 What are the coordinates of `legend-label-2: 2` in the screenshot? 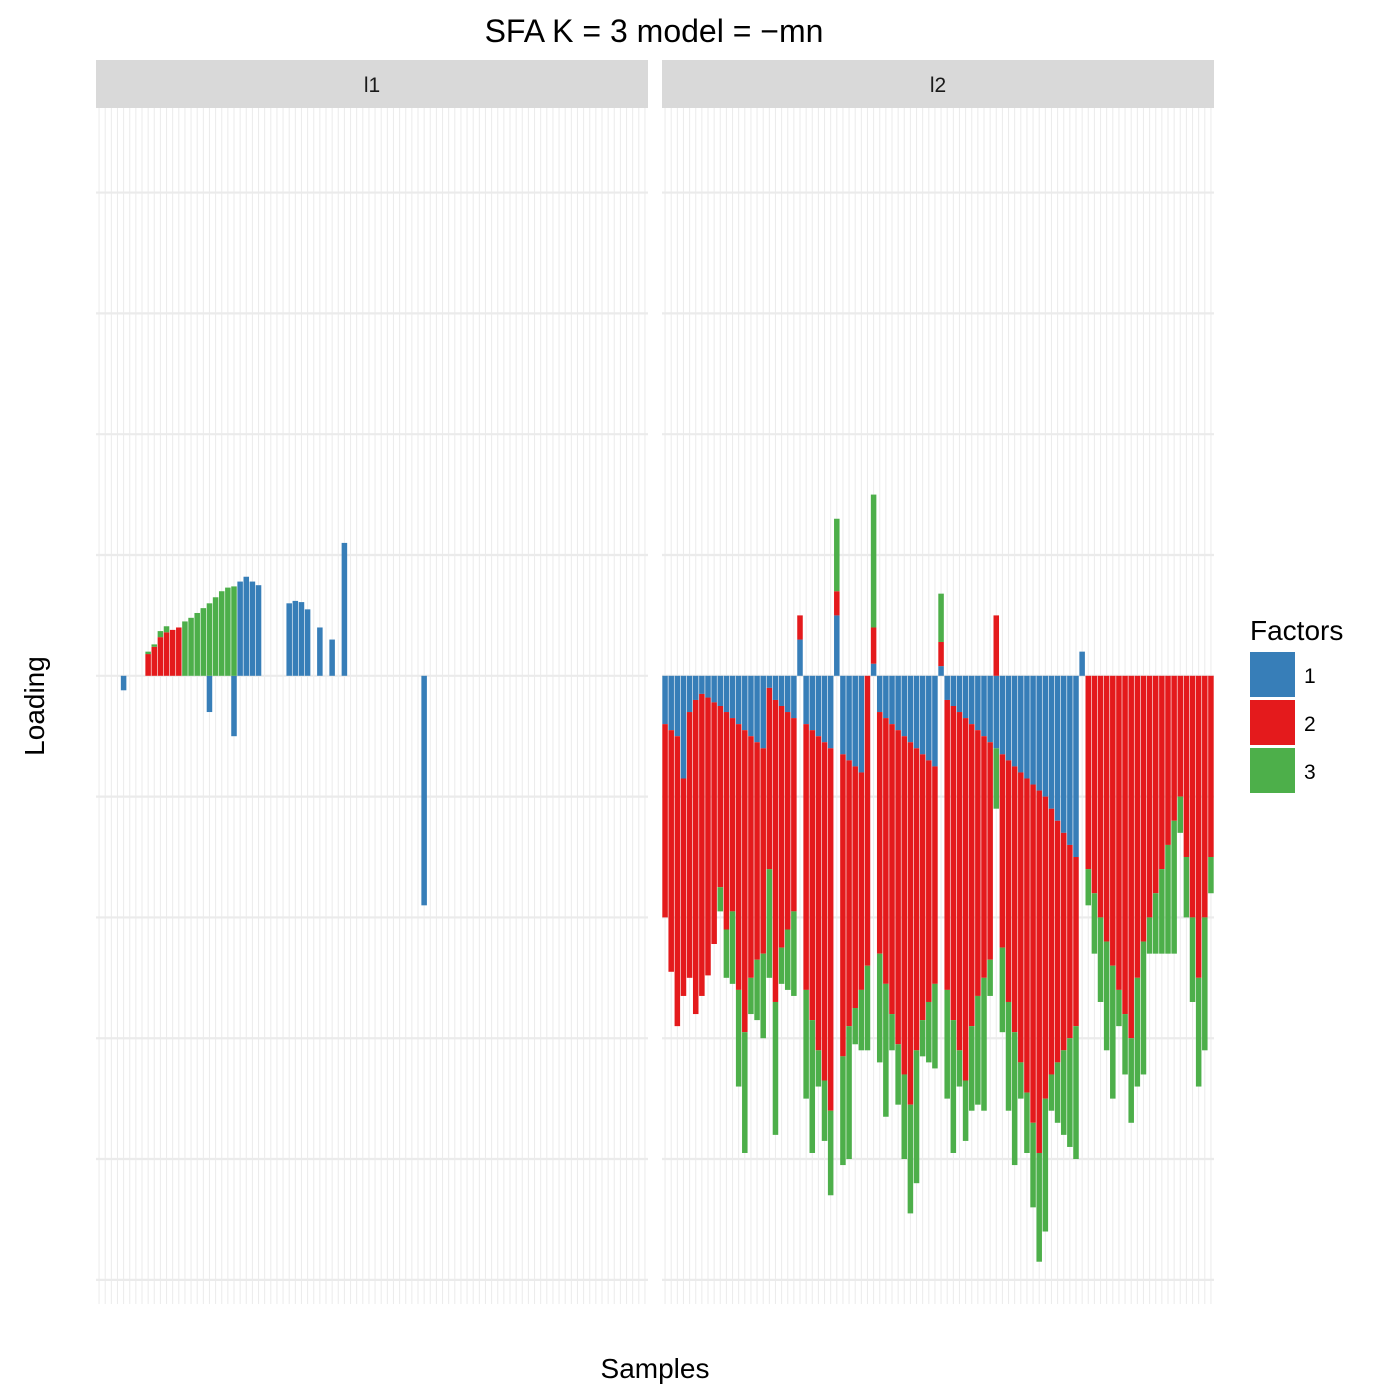 It's located at (1310, 724).